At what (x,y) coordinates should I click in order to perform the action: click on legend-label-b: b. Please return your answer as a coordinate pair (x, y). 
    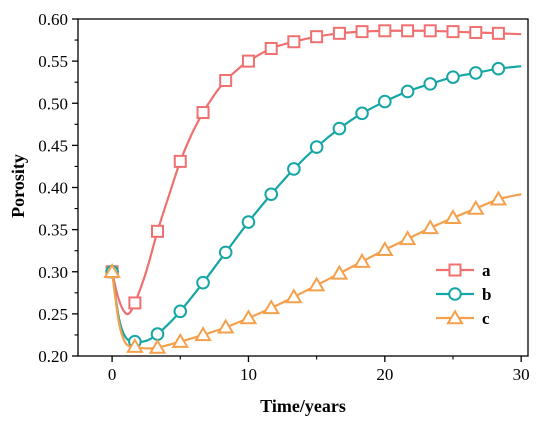
    Looking at the image, I should click on (486, 294).